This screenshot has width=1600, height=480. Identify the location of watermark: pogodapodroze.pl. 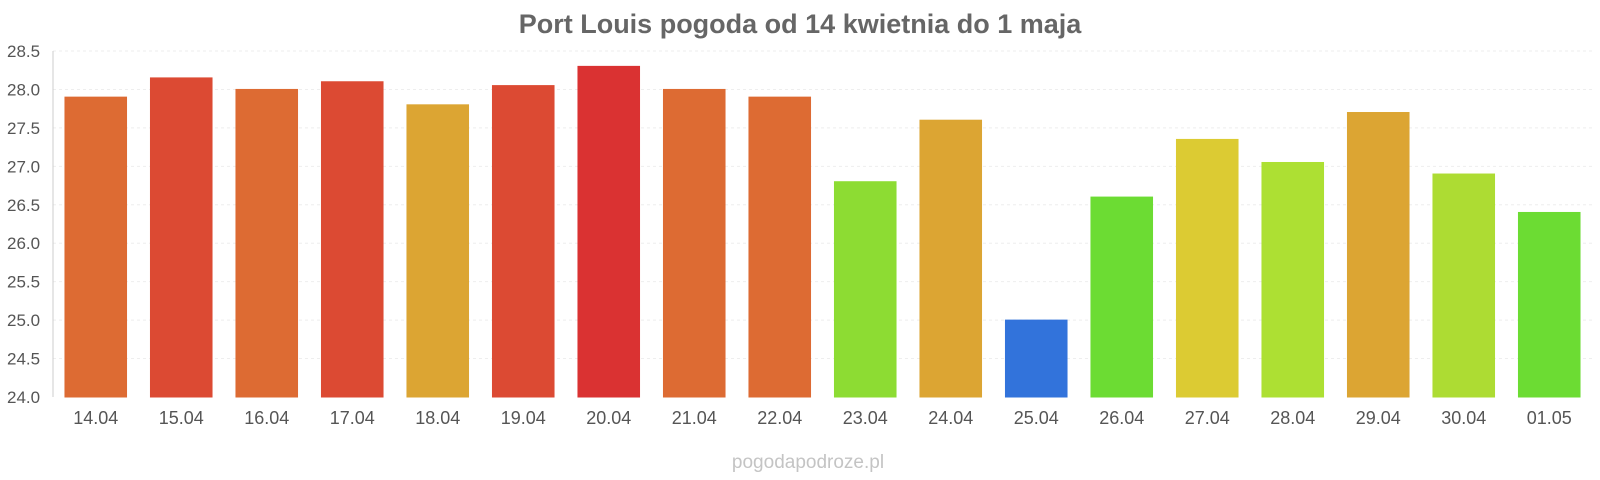
(808, 462).